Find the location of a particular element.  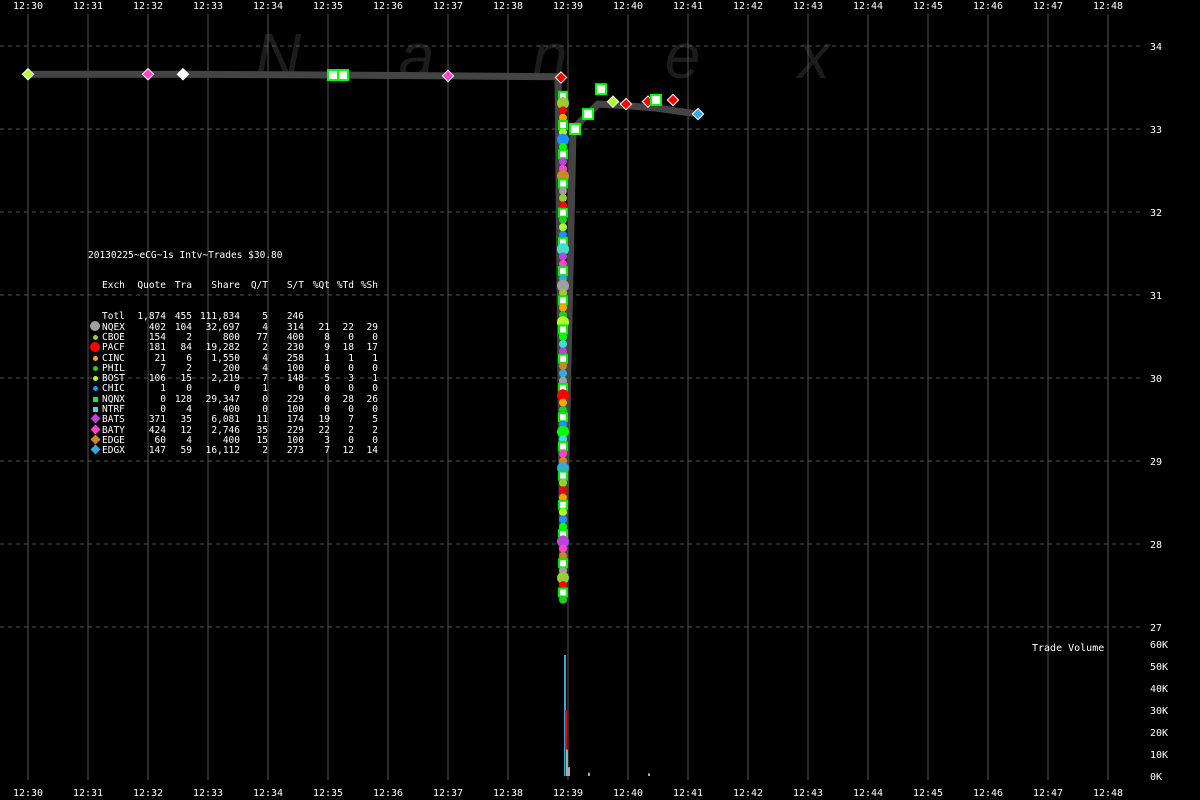

legend-cell: 32,697 is located at coordinates (222, 327).